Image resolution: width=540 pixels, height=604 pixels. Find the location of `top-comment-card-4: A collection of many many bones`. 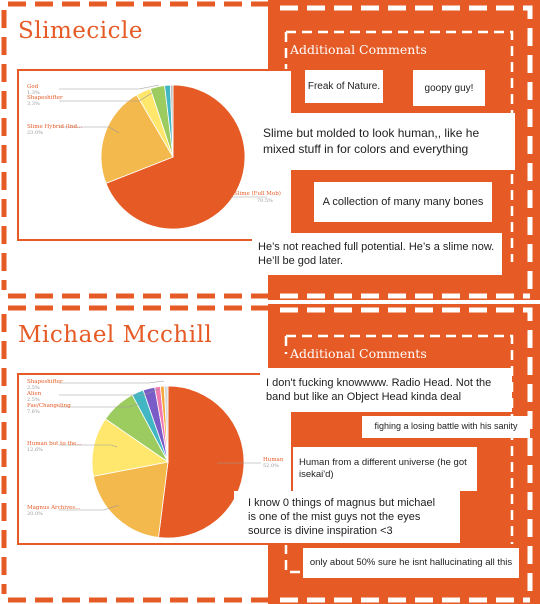

top-comment-card-4: A collection of many many bones is located at coordinates (403, 202).